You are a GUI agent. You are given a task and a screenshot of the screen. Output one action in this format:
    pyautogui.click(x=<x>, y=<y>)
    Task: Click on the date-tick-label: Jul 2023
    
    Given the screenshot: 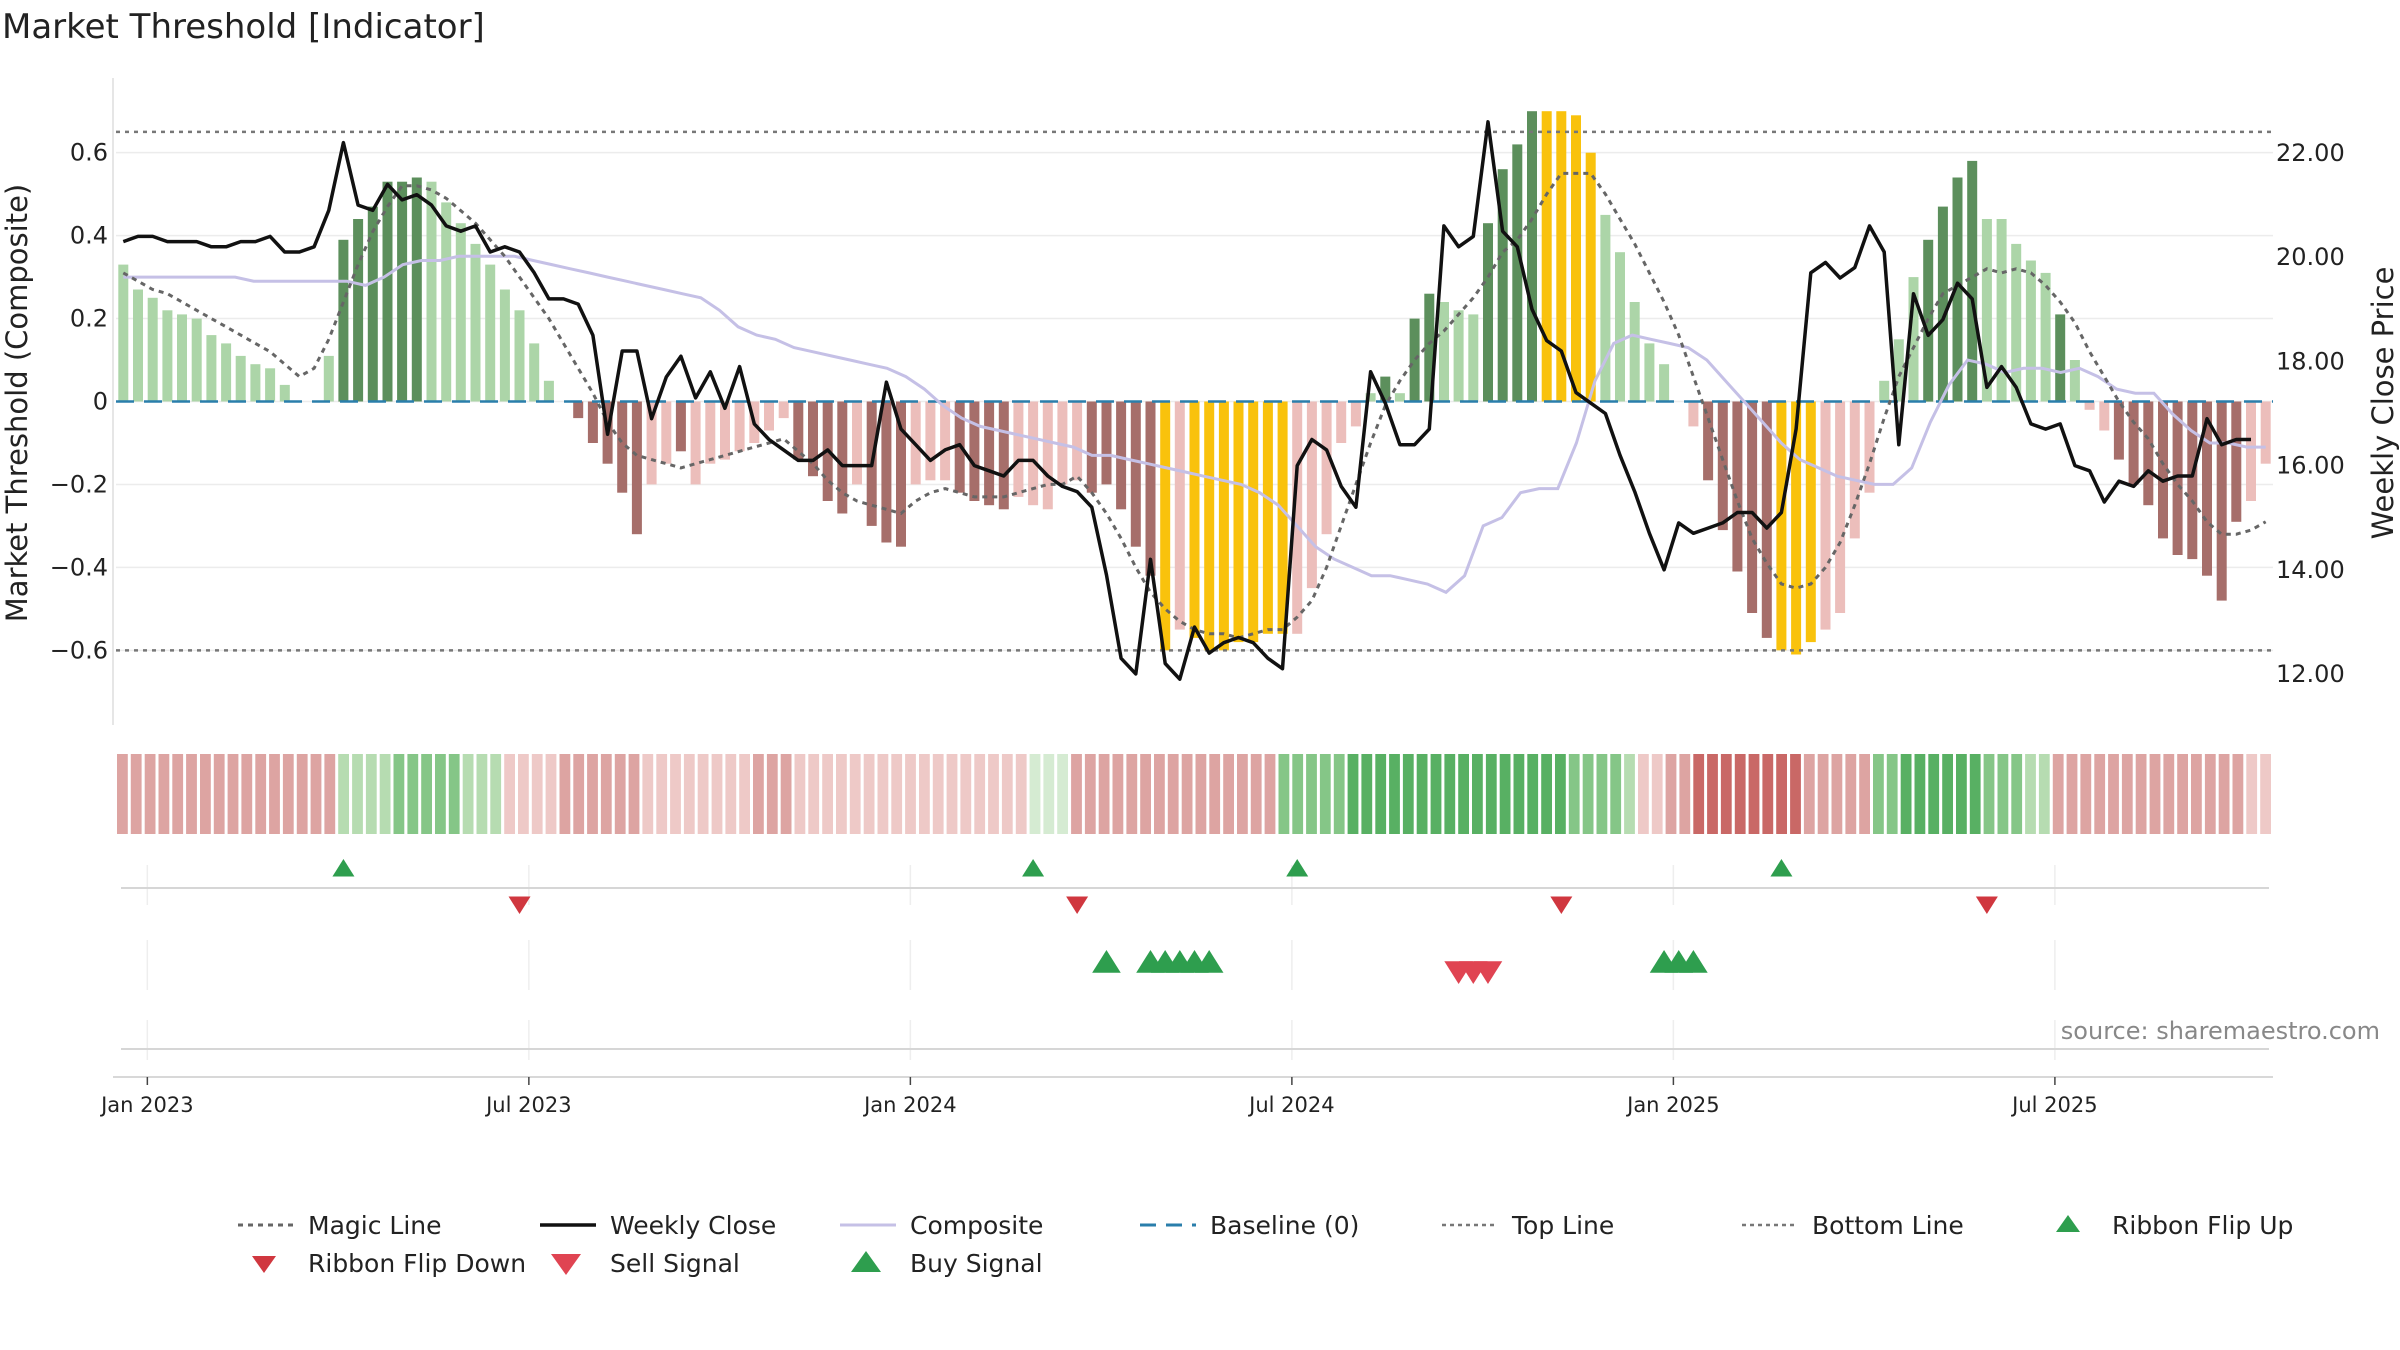 What is the action you would take?
    pyautogui.click(x=527, y=1105)
    